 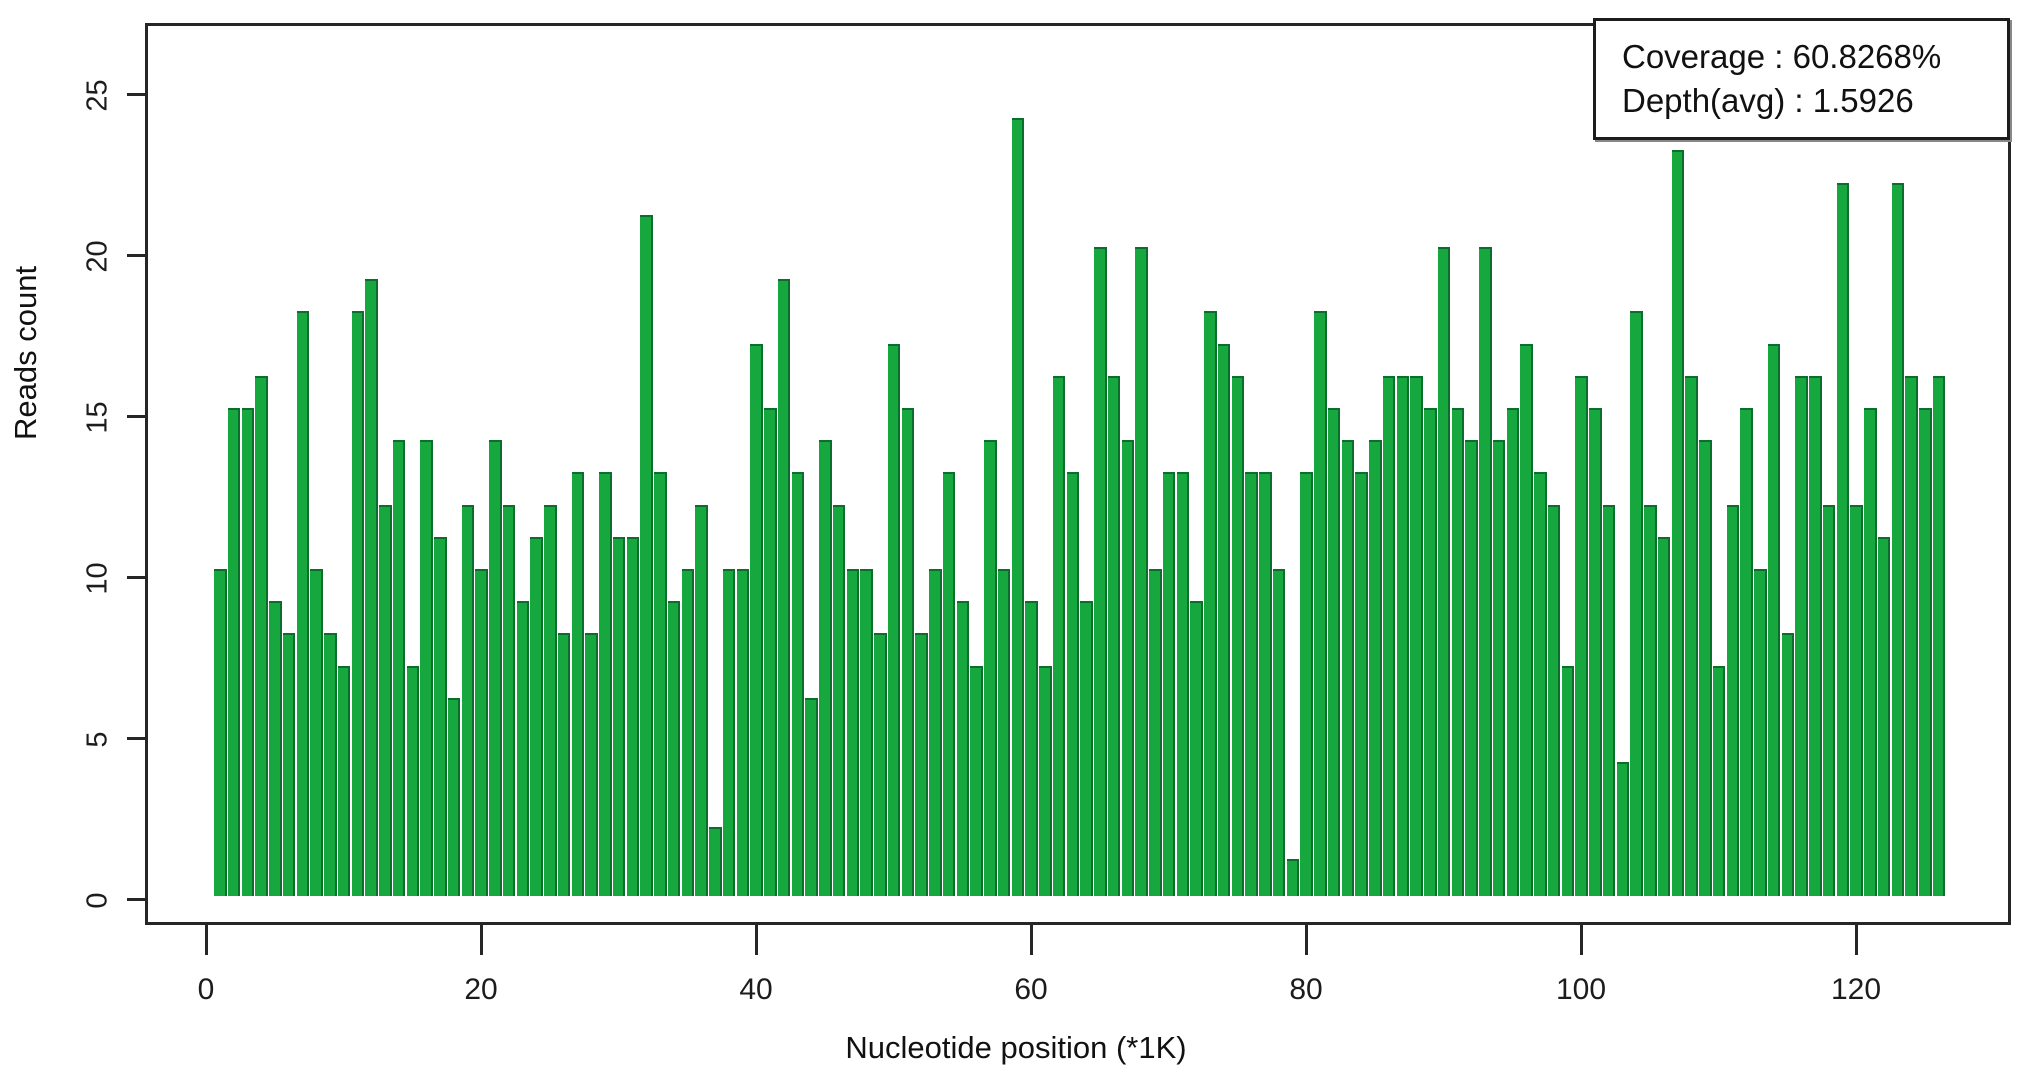 I want to click on x-axis-title: Nucleotide position (*1K), so click(x=1016, y=1047).